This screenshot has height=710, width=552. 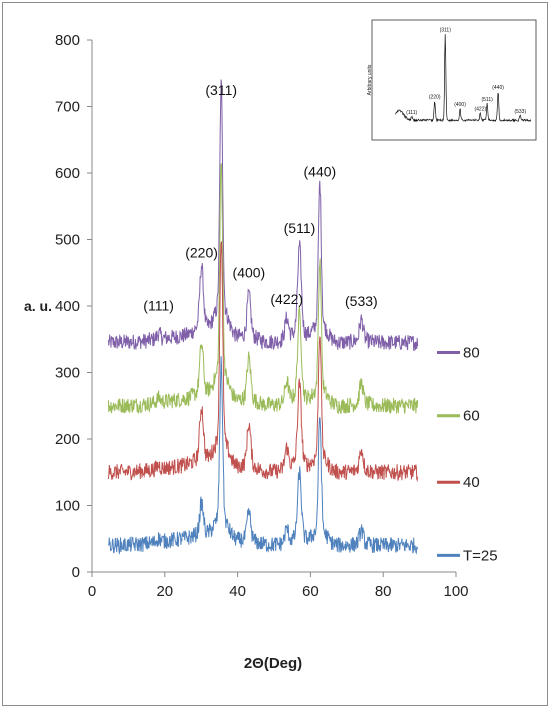 What do you see at coordinates (237, 591) in the screenshot?
I see `x-tick-label: 40` at bounding box center [237, 591].